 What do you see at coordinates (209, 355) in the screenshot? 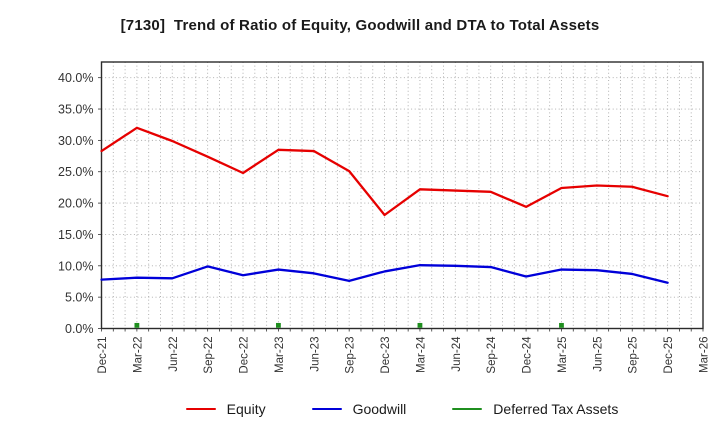
I see `svg-text: Sep-22` at bounding box center [209, 355].